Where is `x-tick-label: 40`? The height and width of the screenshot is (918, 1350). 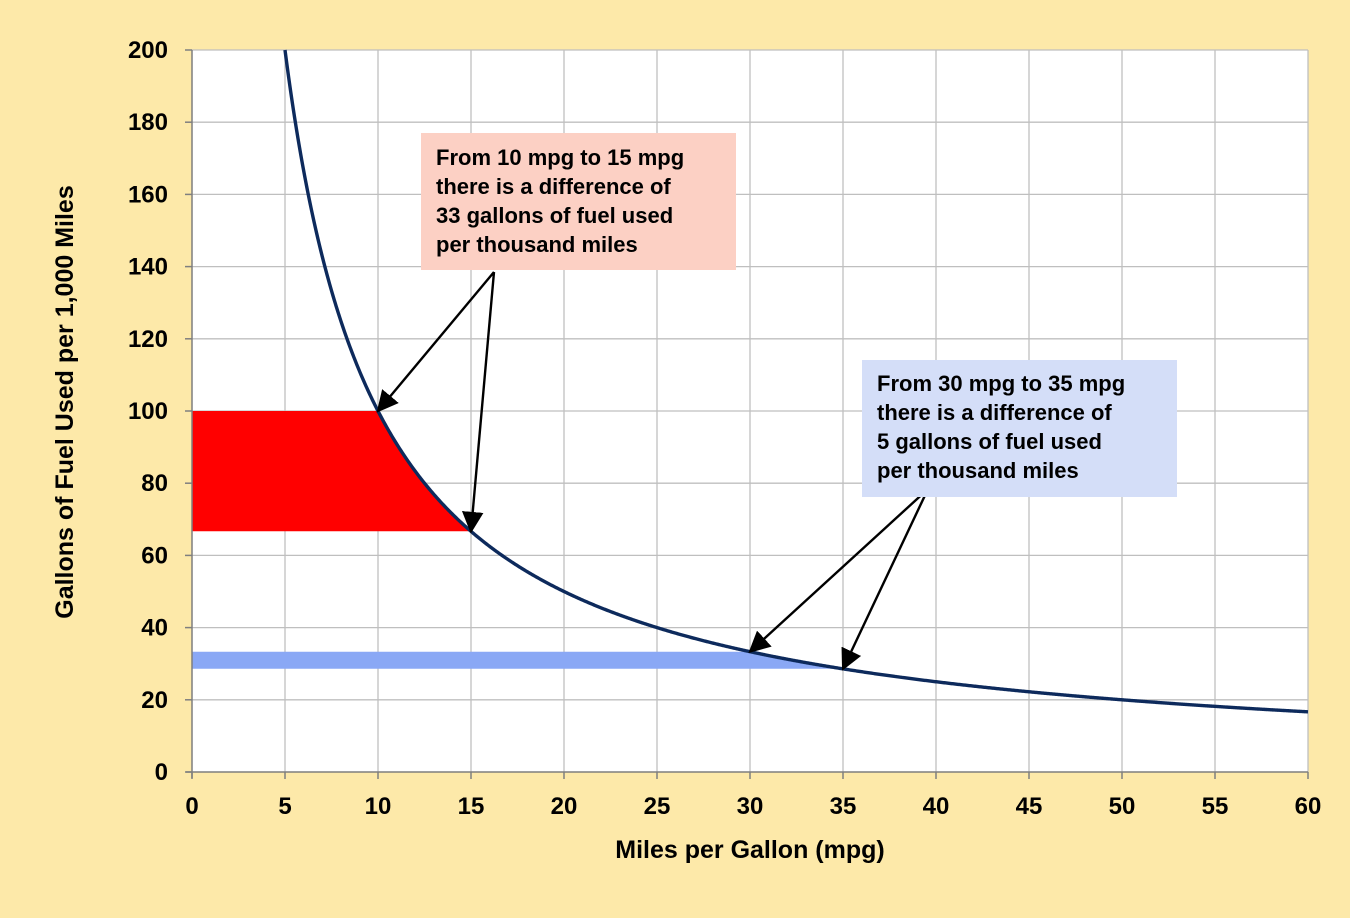
x-tick-label: 40 is located at coordinates (936, 806).